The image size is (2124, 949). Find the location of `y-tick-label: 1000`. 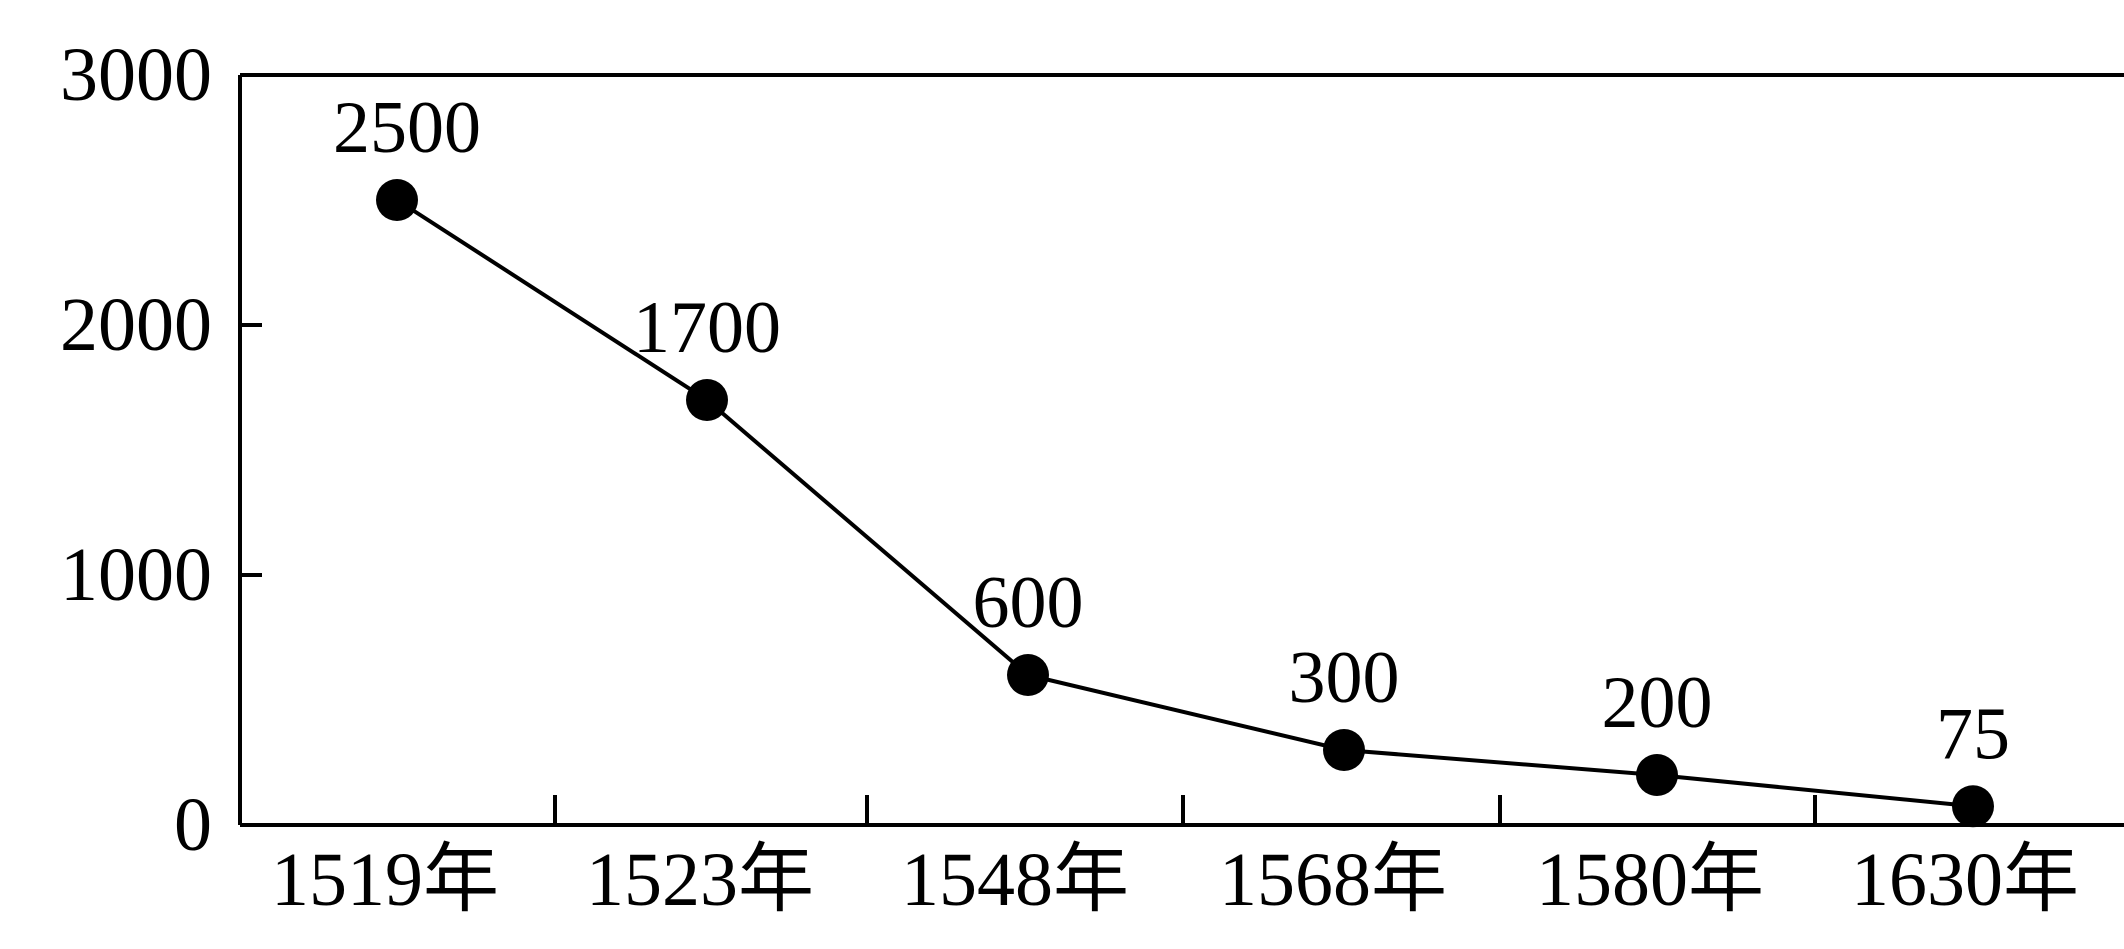

y-tick-label: 1000 is located at coordinates (136, 575).